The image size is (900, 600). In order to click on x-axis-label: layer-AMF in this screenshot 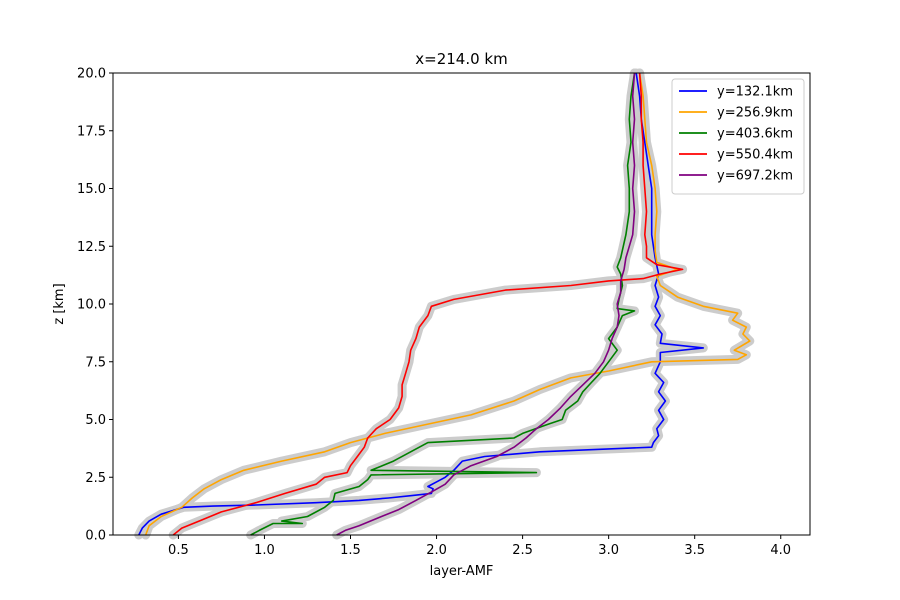, I will do `click(462, 571)`.